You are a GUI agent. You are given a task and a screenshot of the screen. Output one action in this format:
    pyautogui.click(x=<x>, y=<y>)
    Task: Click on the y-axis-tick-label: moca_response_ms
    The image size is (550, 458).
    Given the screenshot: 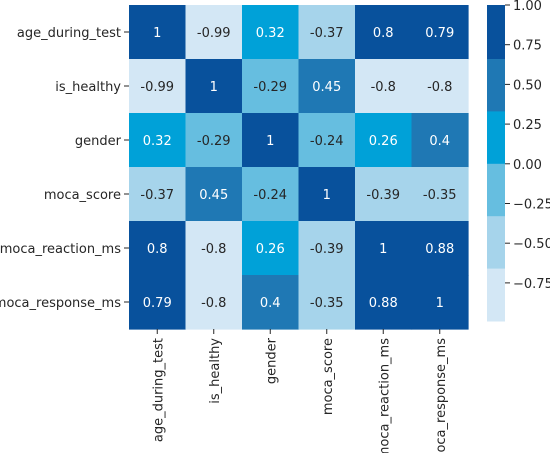 What is the action you would take?
    pyautogui.click(x=60, y=303)
    